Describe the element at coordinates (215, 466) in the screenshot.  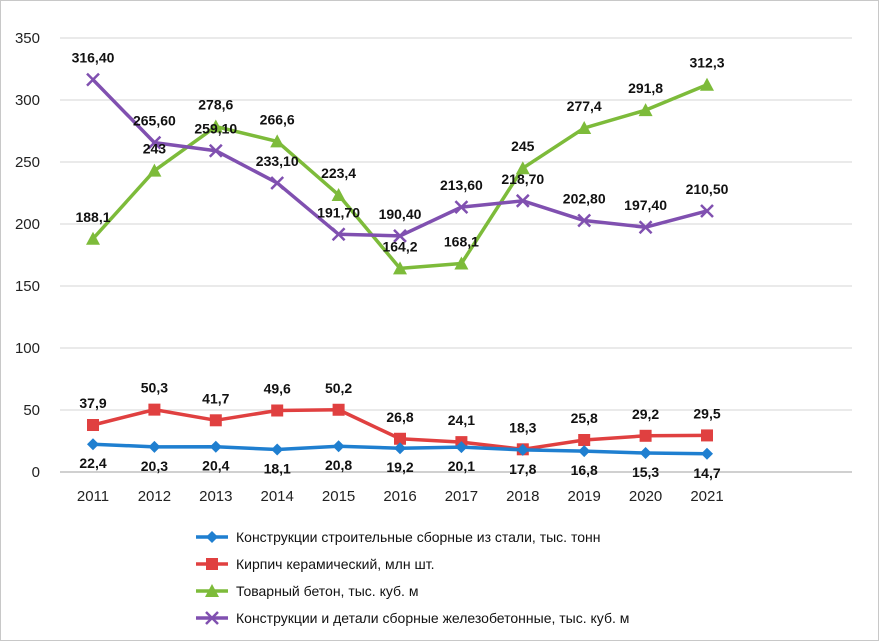
I see `data-label: 20,4` at that location.